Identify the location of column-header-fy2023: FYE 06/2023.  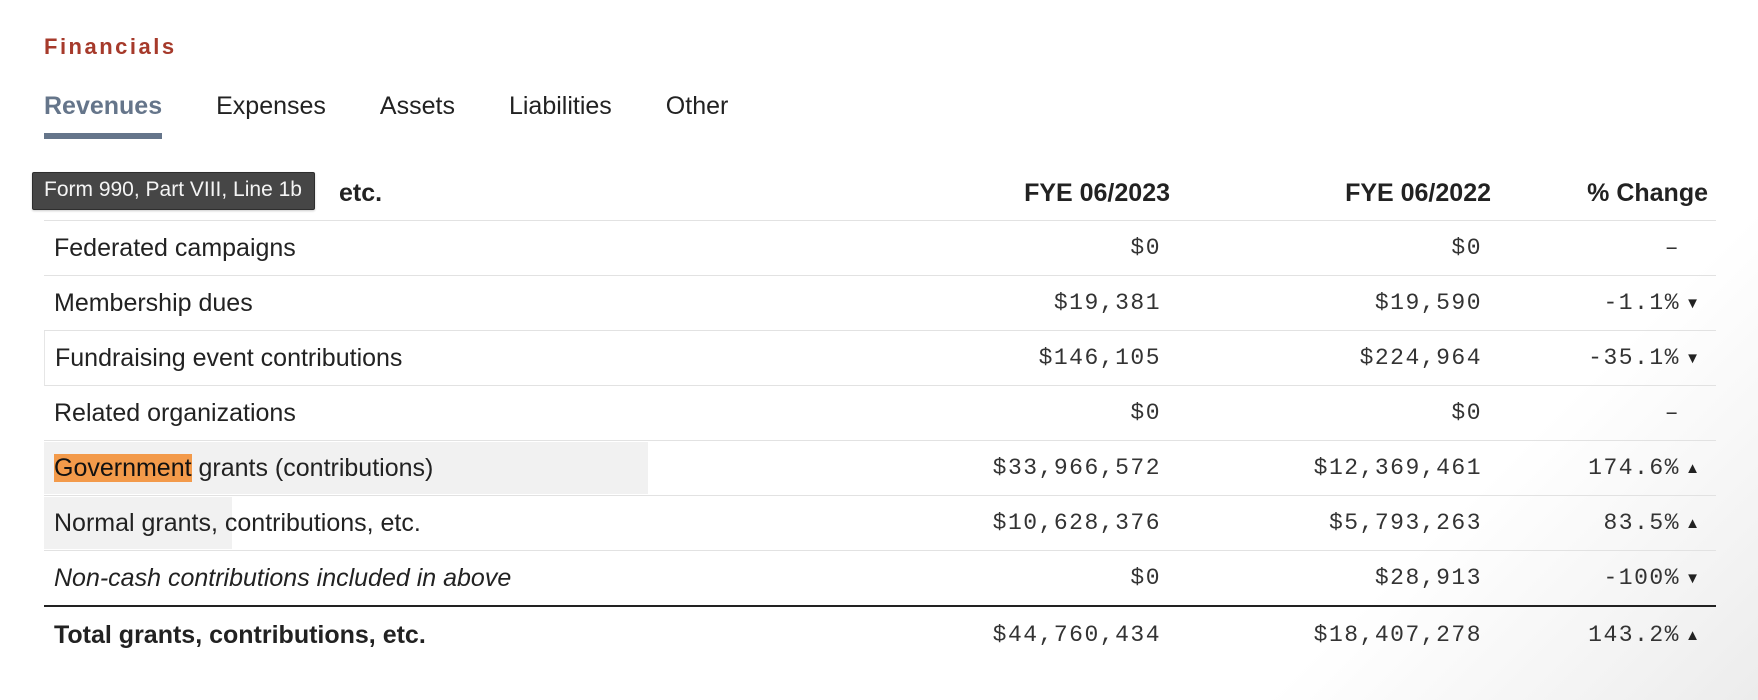
(1097, 192).